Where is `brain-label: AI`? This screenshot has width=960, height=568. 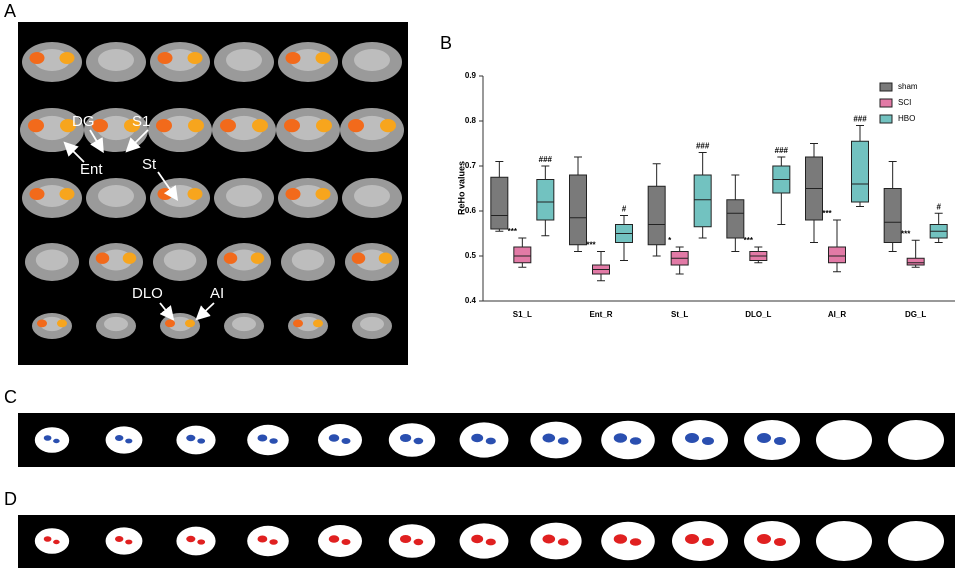 brain-label: AI is located at coordinates (217, 293).